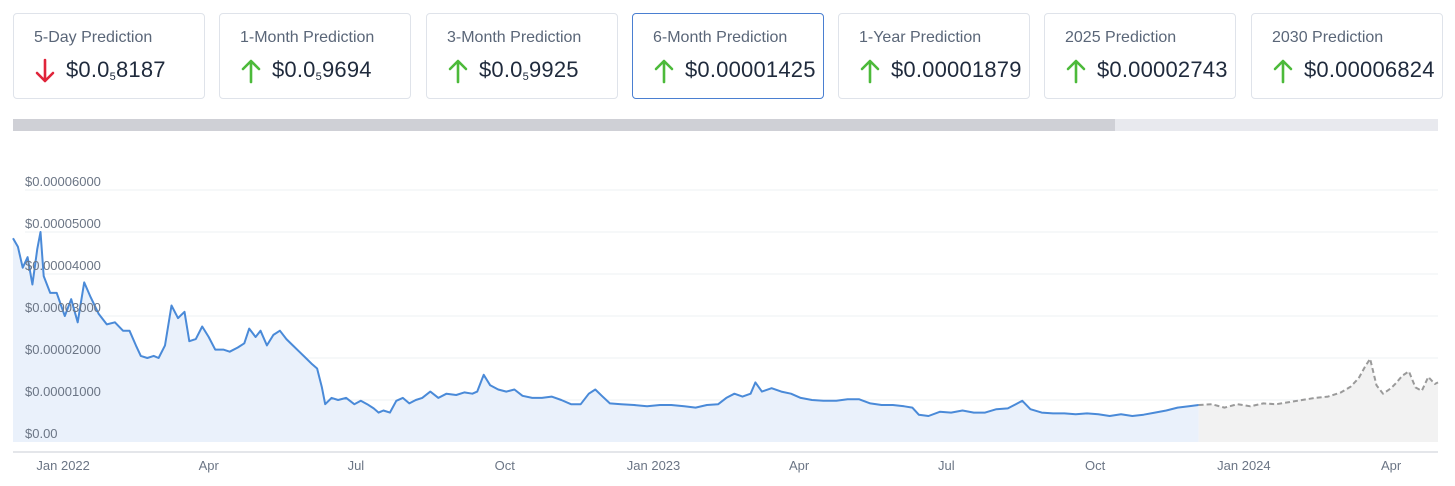  I want to click on y-tick-label: $0.00004000, so click(63, 265).